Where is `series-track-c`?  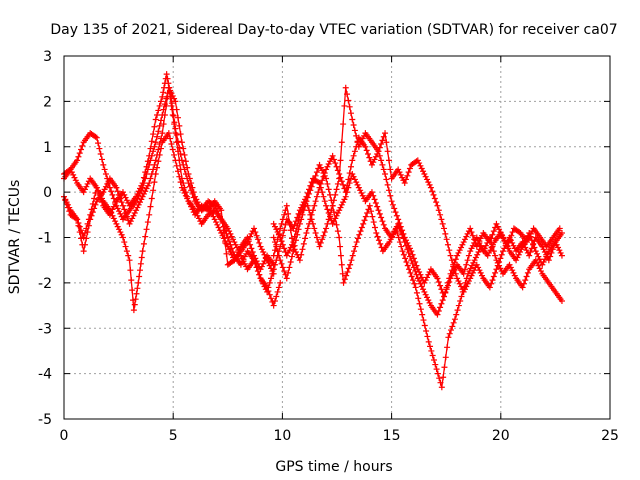
series-track-c is located at coordinates (169, 222).